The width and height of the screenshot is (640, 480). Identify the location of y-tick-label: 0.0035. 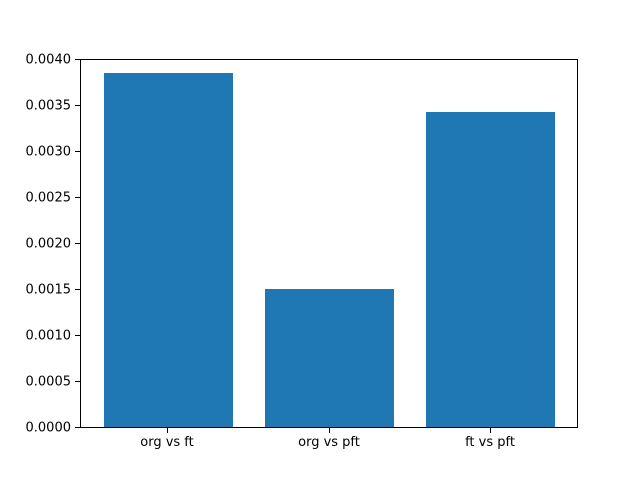
(48, 106).